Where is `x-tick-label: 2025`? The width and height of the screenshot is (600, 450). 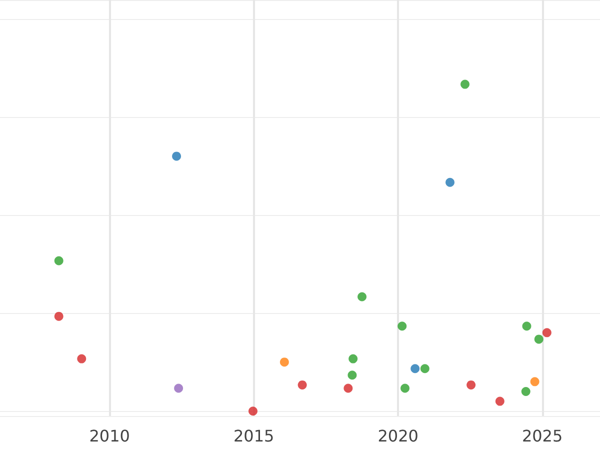
x-tick-label: 2025 is located at coordinates (542, 436).